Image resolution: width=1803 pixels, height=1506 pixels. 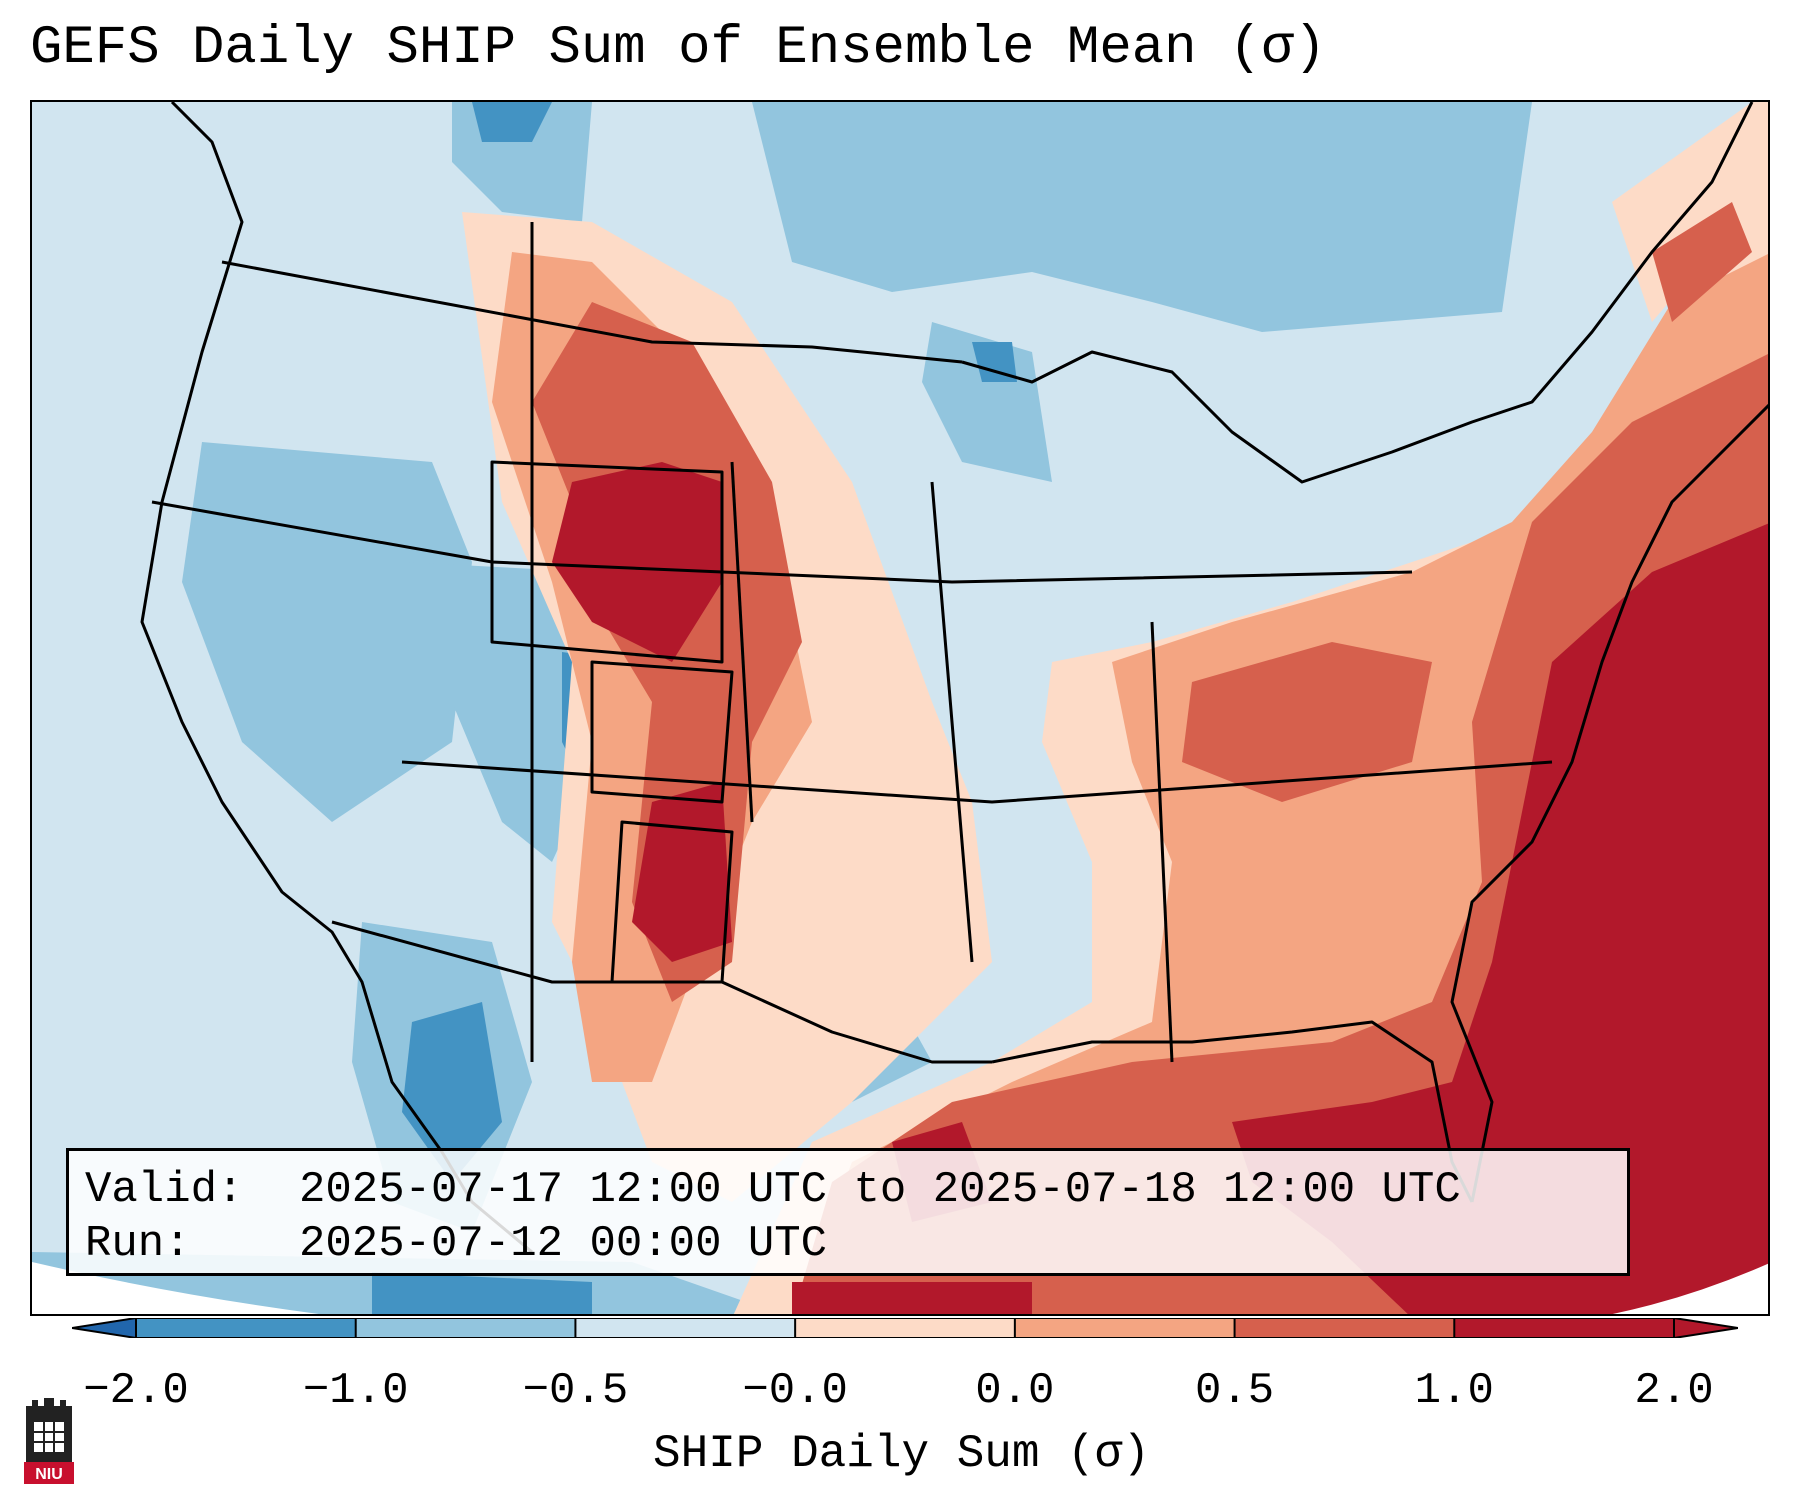 I want to click on colorbar-label: SHIP Daily Sum (σ), so click(x=901, y=1454).